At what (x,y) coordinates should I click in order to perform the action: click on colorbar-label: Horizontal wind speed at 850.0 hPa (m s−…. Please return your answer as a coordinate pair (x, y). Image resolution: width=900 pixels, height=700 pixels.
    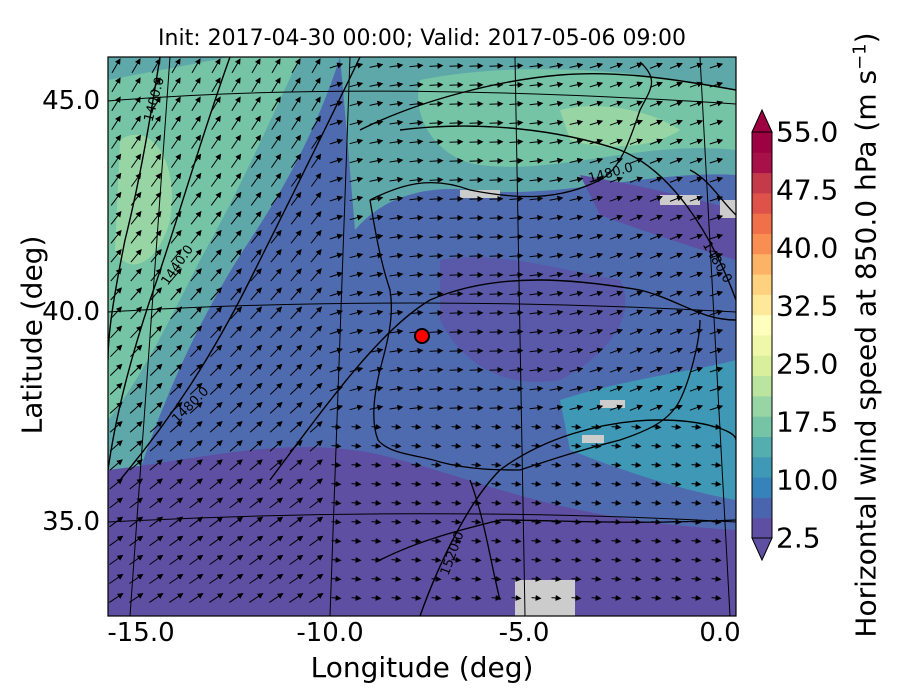
    Looking at the image, I should click on (866, 335).